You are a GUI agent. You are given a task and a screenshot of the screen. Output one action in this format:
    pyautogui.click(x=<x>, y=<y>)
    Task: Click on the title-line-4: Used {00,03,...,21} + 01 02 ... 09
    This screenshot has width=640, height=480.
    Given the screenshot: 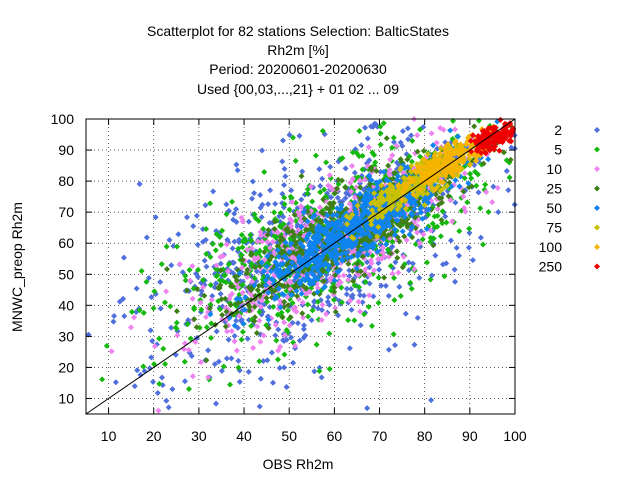 What is the action you would take?
    pyautogui.click(x=298, y=89)
    